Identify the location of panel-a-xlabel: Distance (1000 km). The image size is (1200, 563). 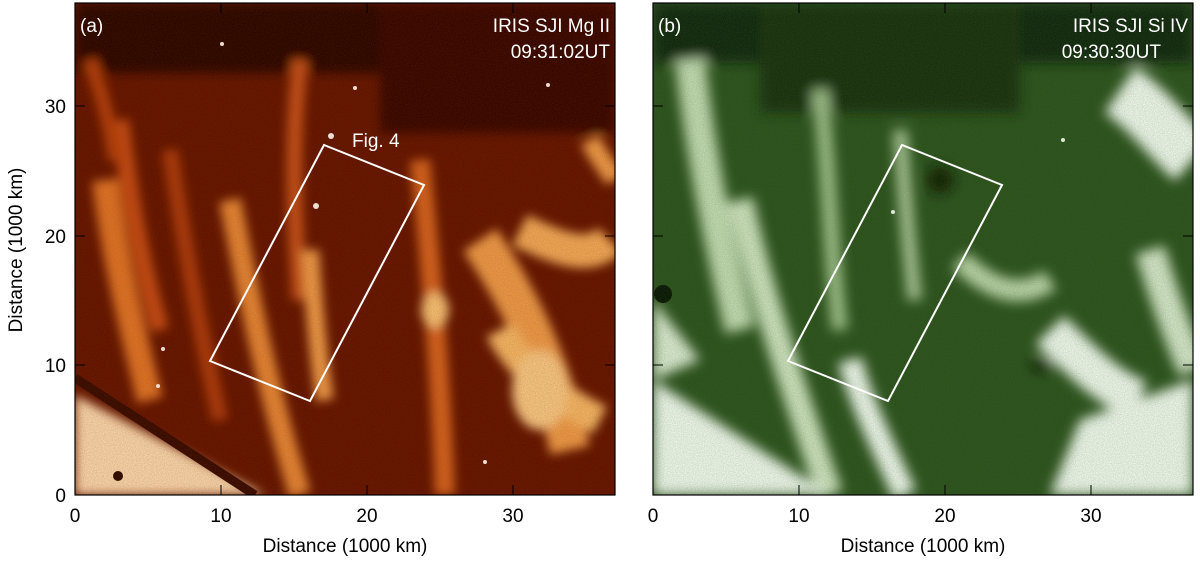
(345, 546).